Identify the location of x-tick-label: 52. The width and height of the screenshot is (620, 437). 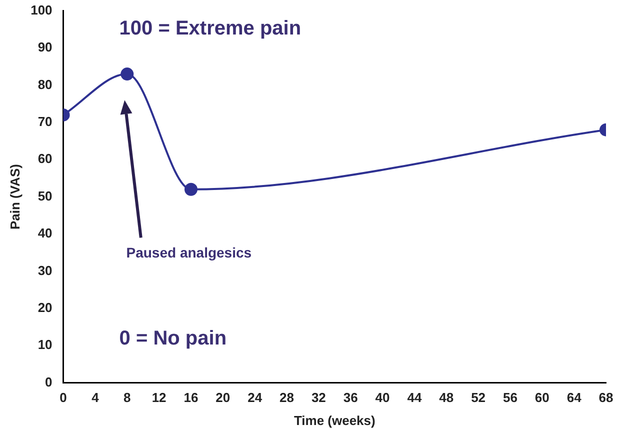
(478, 398).